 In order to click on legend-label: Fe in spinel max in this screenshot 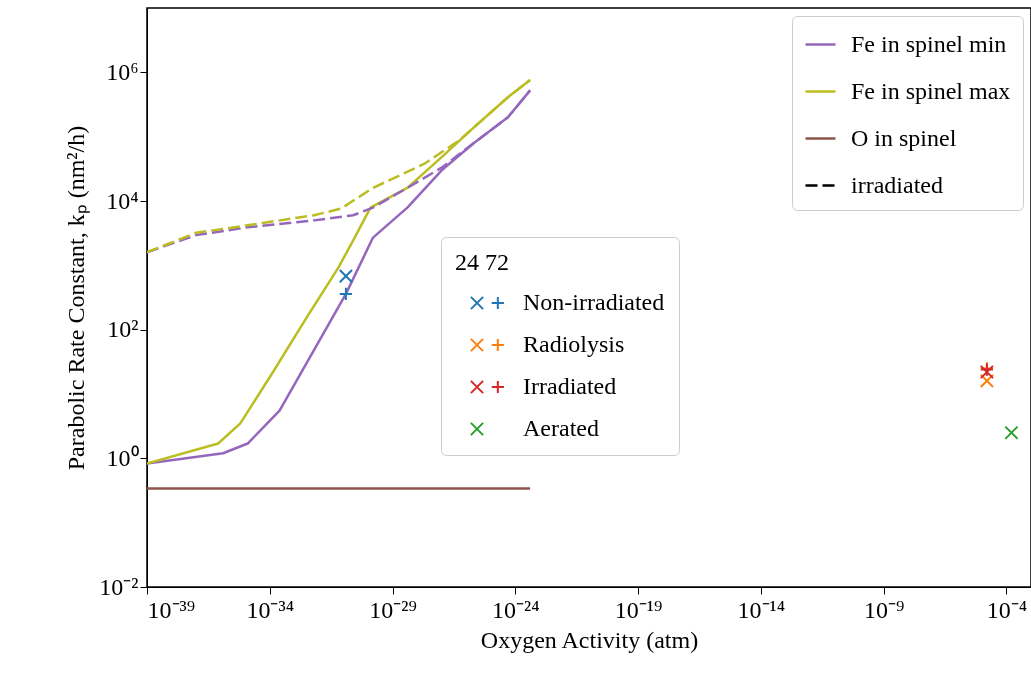, I will do `click(931, 90)`.